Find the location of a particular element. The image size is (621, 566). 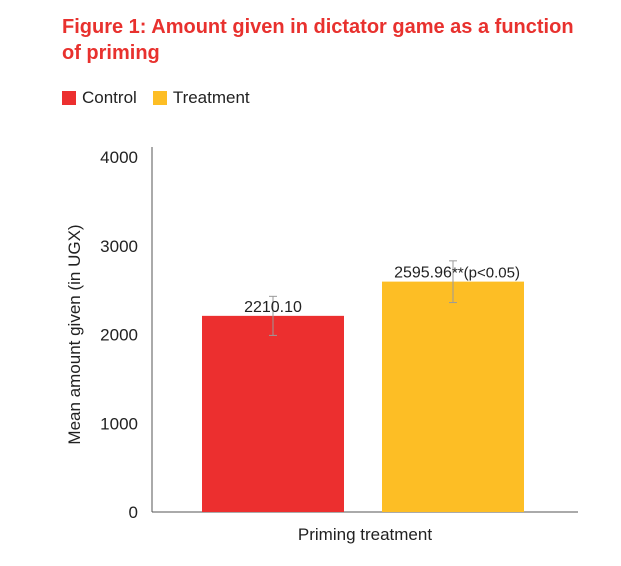

bar-treatment is located at coordinates (453, 396).